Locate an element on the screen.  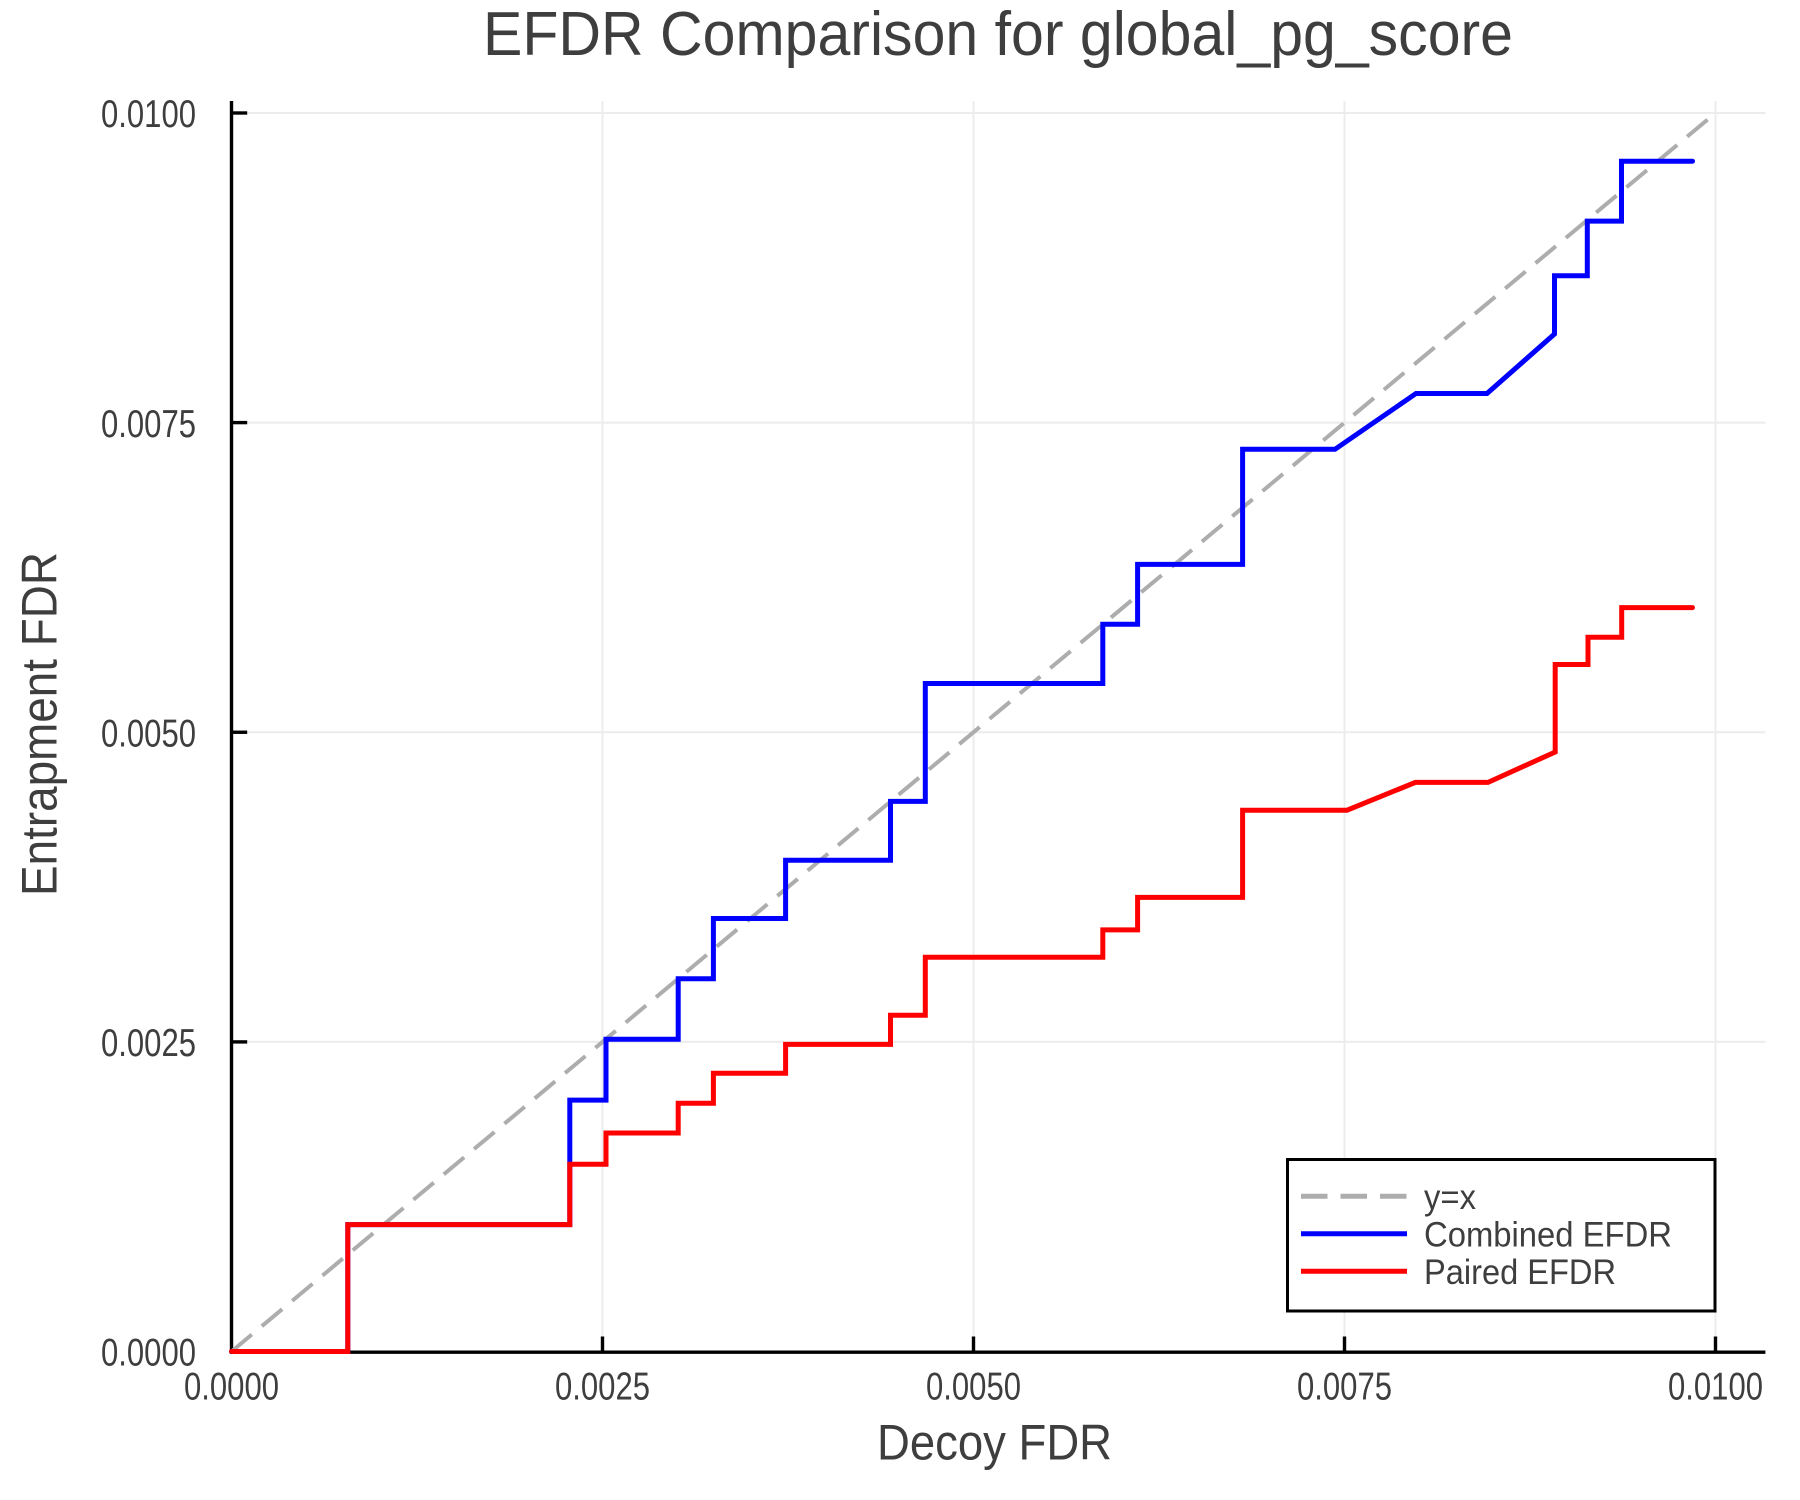
svg-text: Entrapment FDR is located at coordinates (40, 724).